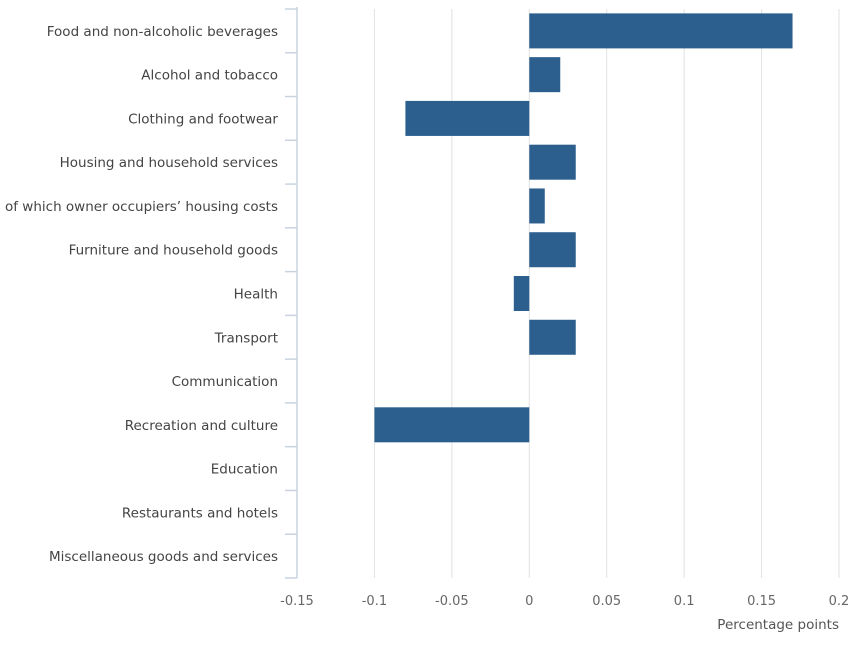 The width and height of the screenshot is (858, 647). I want to click on category-label: Recreation and culture, so click(201, 426).